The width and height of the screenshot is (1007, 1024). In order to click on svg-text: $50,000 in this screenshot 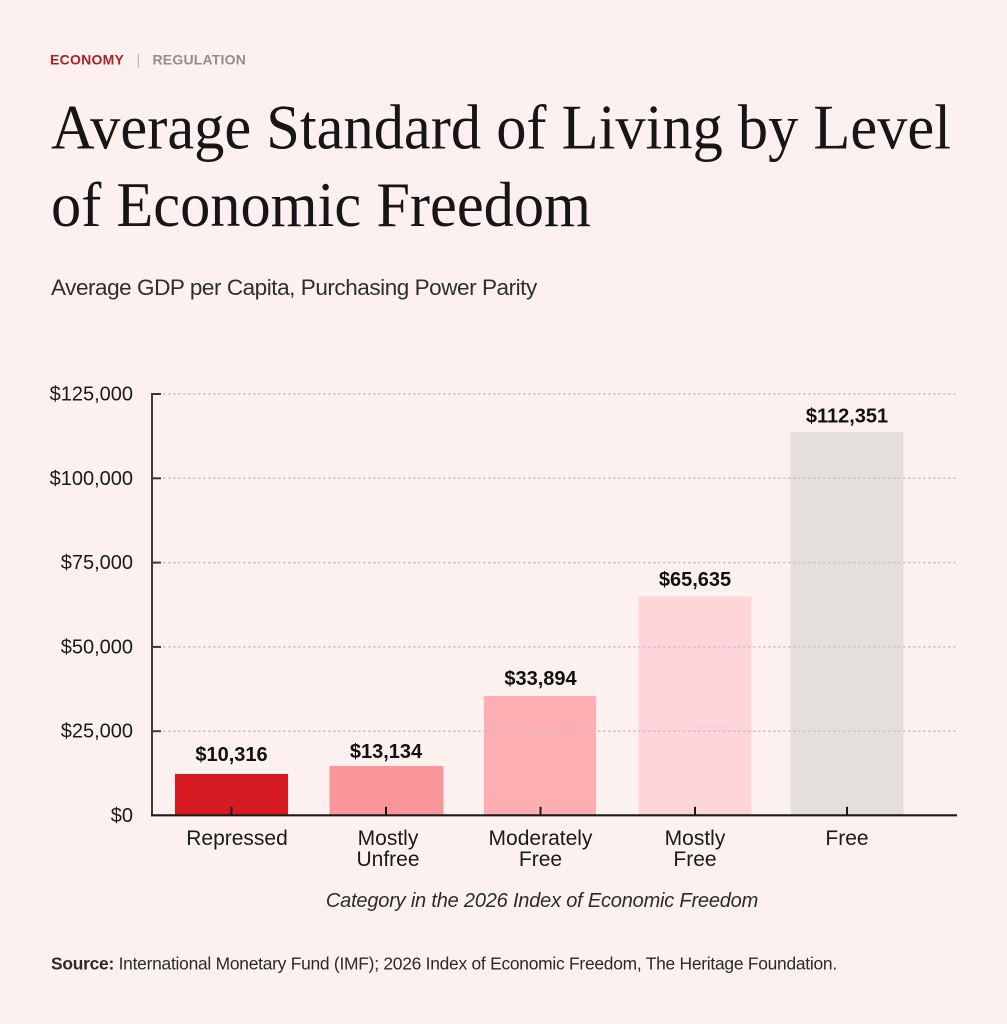, I will do `click(97, 647)`.